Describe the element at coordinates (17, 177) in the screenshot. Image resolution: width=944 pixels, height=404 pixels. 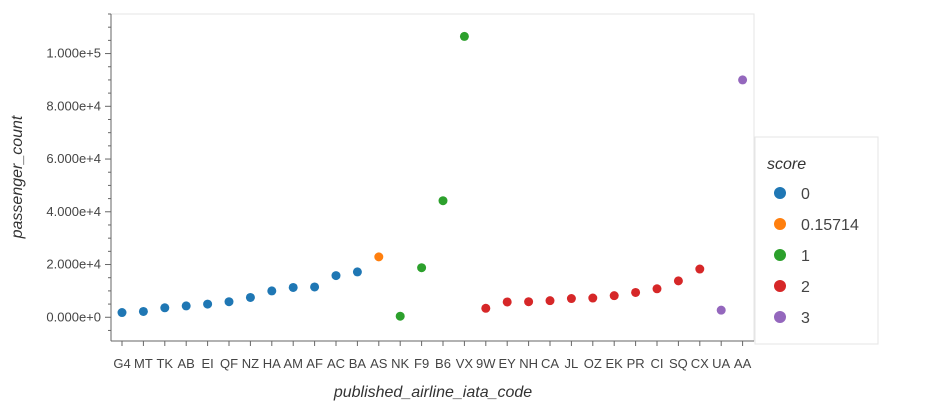
I see `y-axis-title: passenger_count` at that location.